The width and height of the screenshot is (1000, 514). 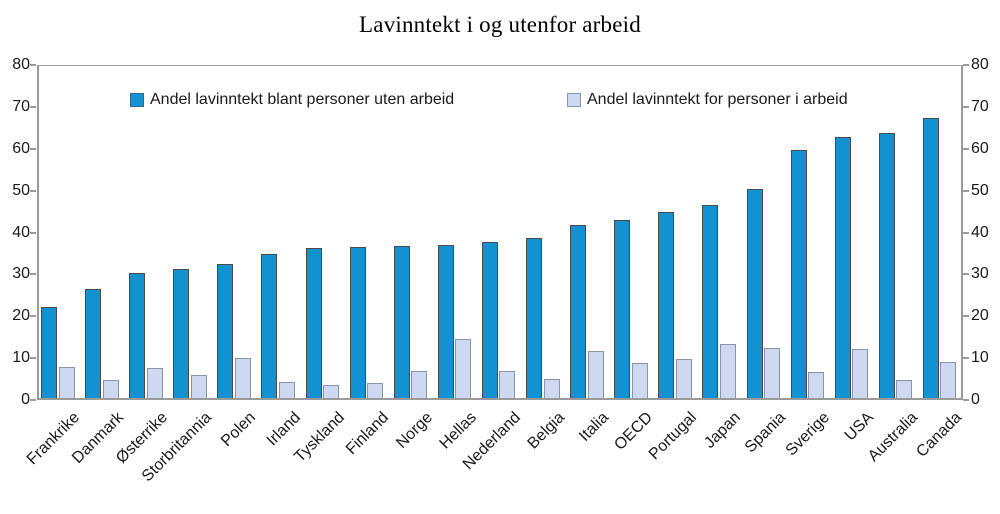 I want to click on bar-uten-arbeid-nederland, so click(x=489, y=320).